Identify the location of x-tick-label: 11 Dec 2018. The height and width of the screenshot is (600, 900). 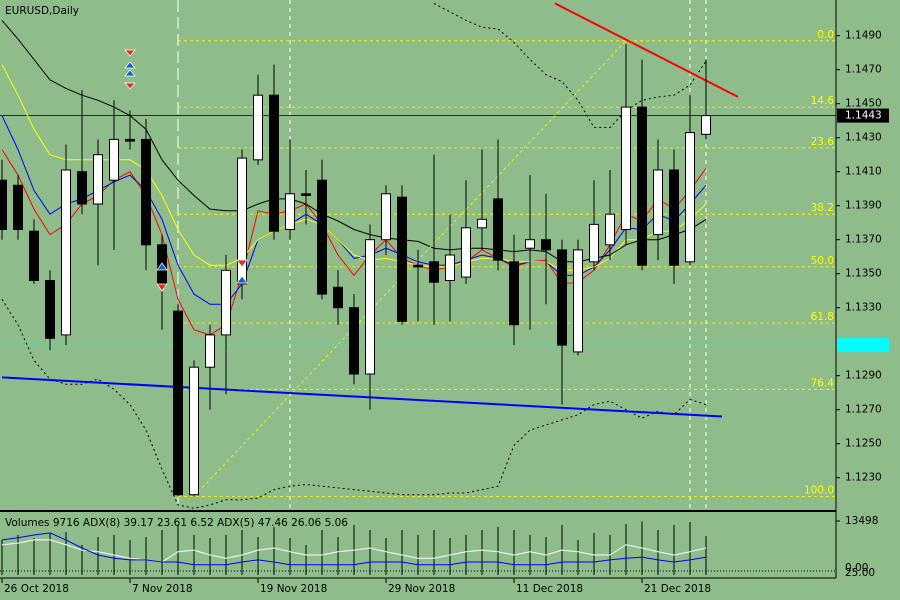
(549, 589).